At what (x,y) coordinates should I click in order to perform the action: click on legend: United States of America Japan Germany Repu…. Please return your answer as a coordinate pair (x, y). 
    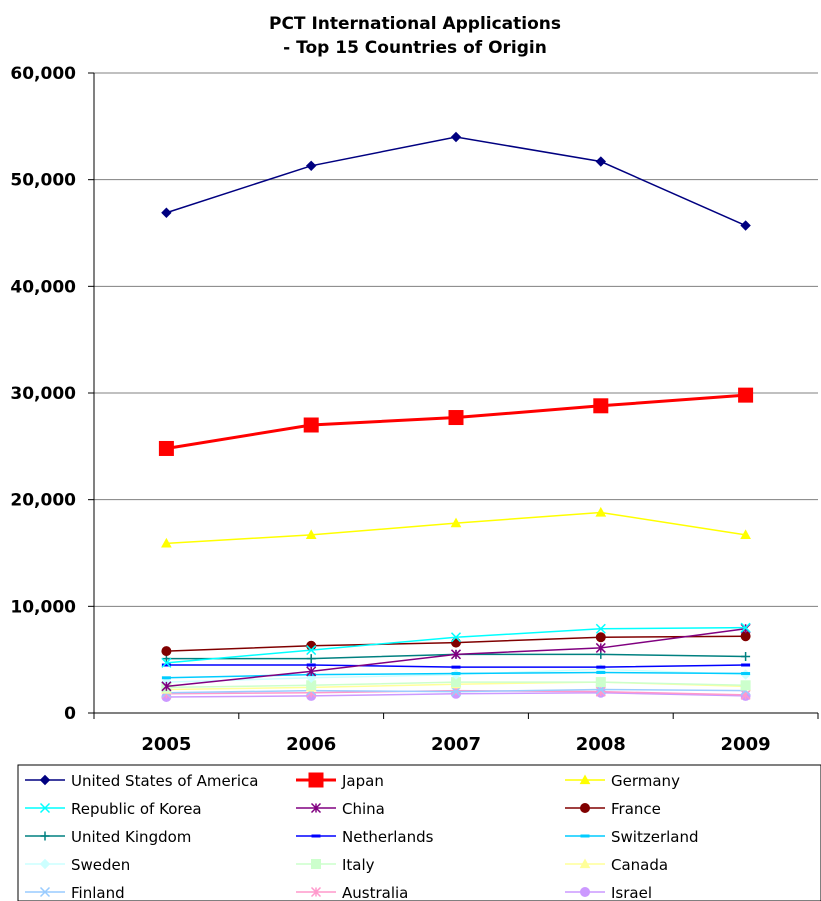
    Looking at the image, I should click on (419, 832).